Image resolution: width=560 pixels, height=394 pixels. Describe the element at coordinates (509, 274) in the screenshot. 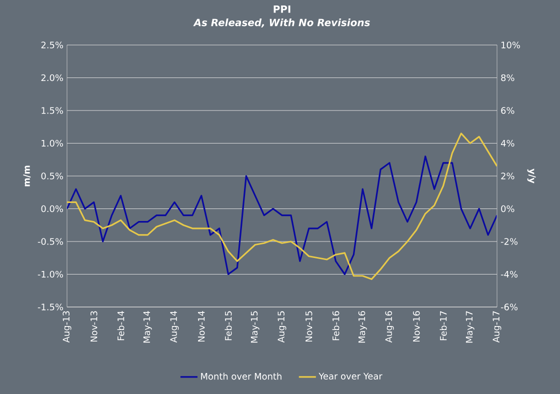

I see `y2-tick-label: -4%` at that location.